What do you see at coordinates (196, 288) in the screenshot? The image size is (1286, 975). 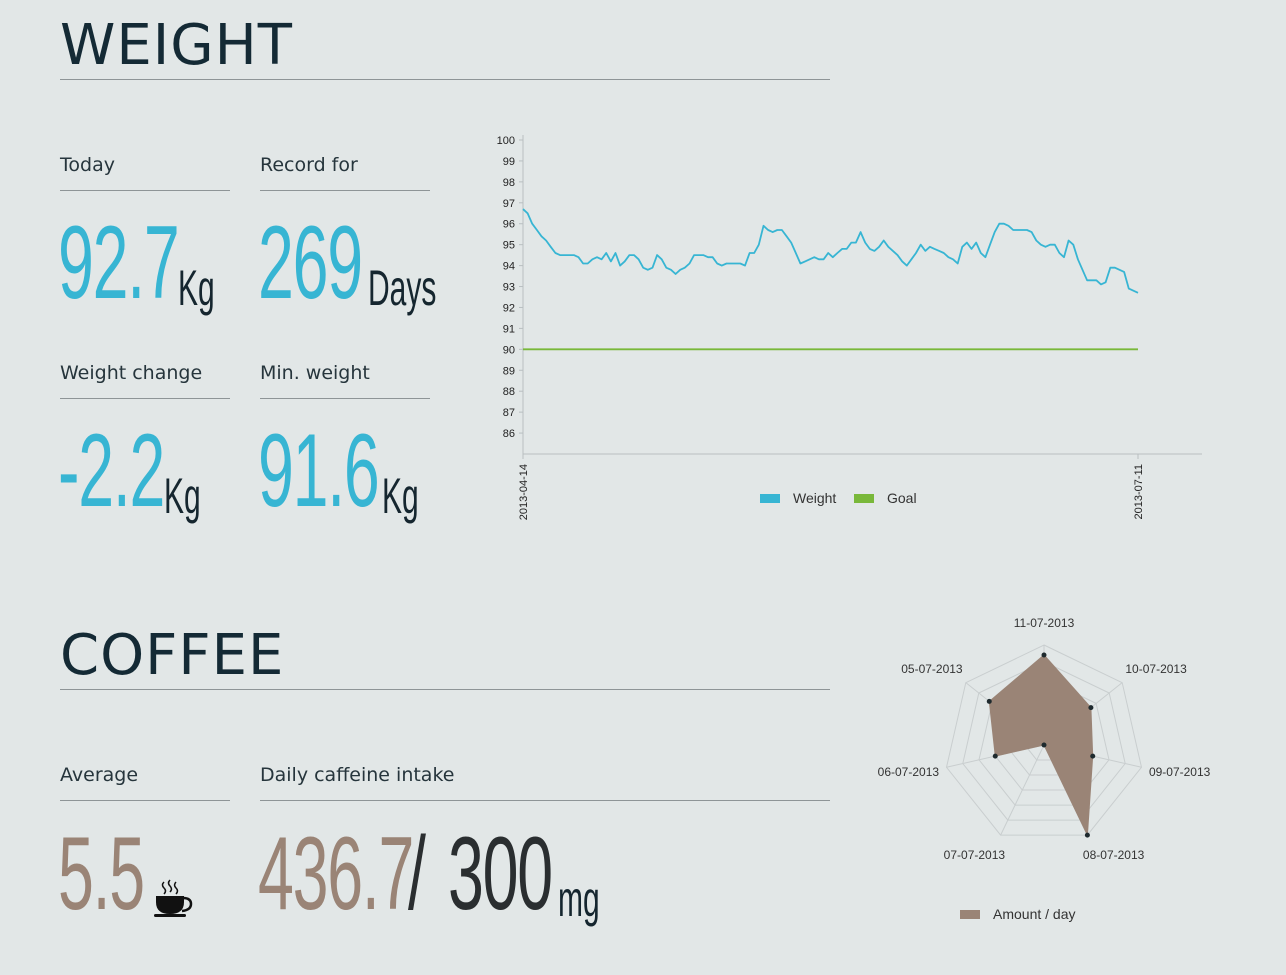 I see `today-unit: Kg` at bounding box center [196, 288].